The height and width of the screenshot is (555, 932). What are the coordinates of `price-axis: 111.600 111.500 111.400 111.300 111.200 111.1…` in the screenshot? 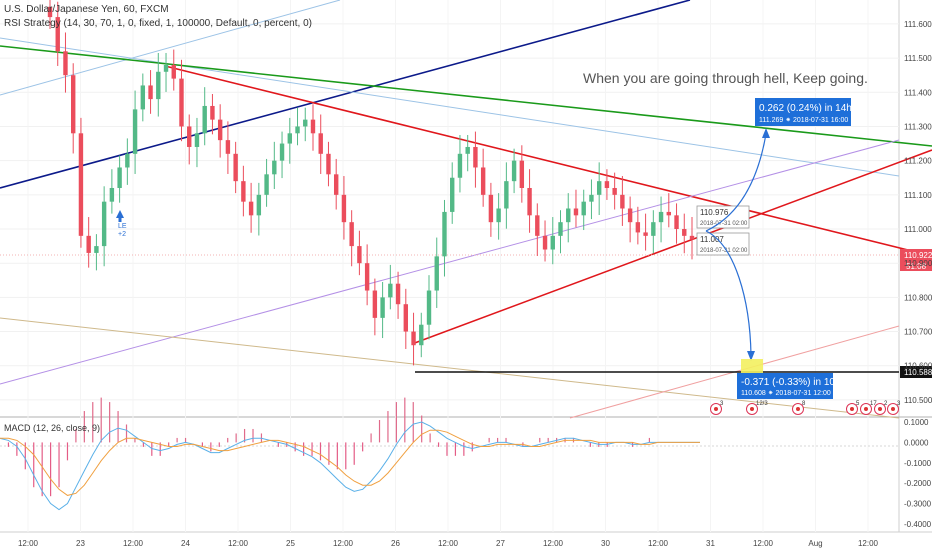 It's located at (918, 212).